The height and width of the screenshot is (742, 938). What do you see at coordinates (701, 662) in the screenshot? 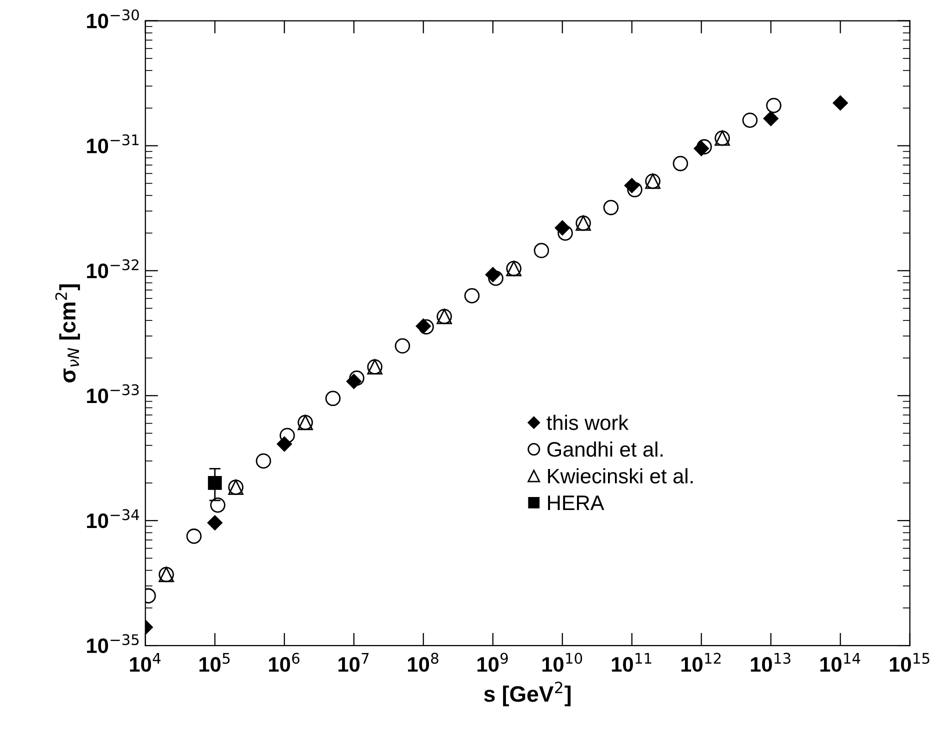
I see `x-tick-label: 10$^{12}$` at bounding box center [701, 662].